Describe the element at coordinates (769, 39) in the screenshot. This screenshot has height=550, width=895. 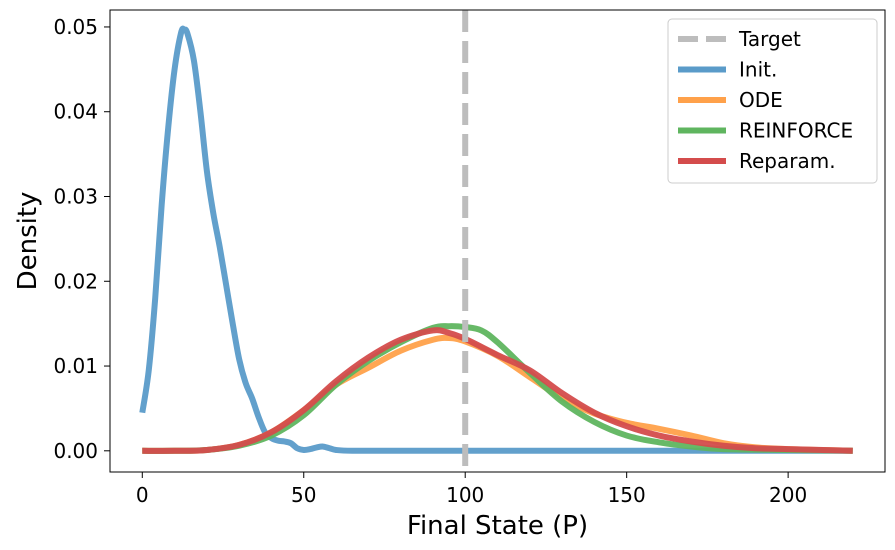
I see `legend-label-target: Target` at that location.